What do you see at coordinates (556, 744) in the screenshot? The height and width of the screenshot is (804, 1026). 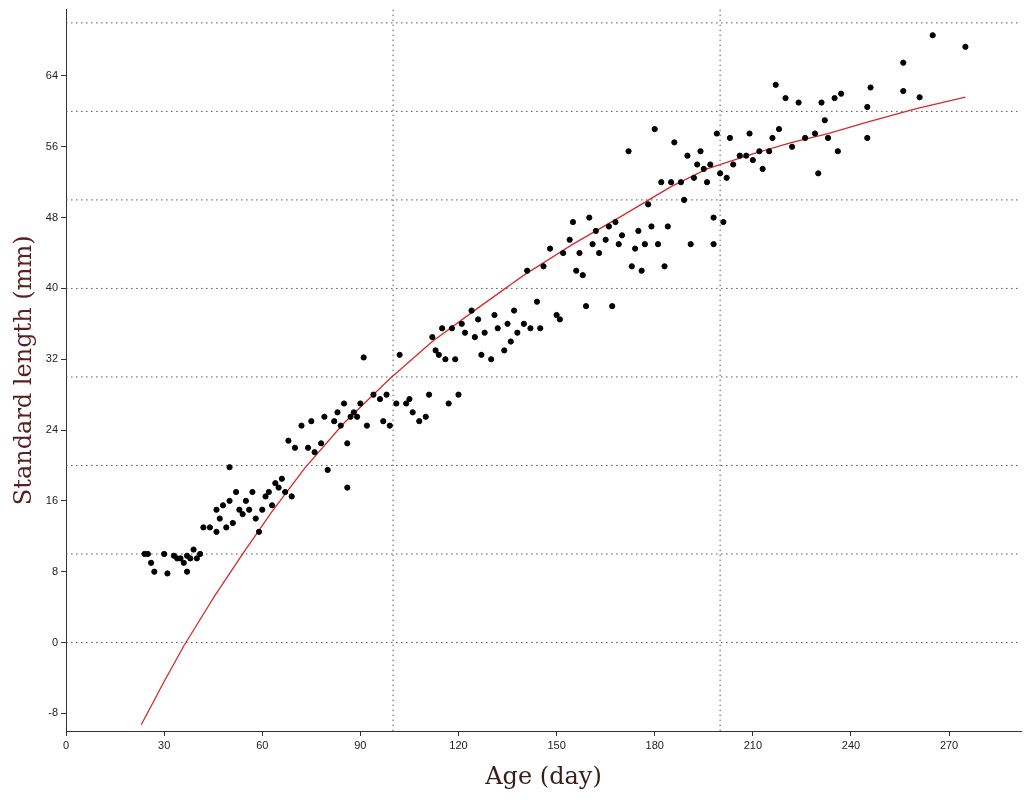 I see `x-tick-label: 150` at bounding box center [556, 744].